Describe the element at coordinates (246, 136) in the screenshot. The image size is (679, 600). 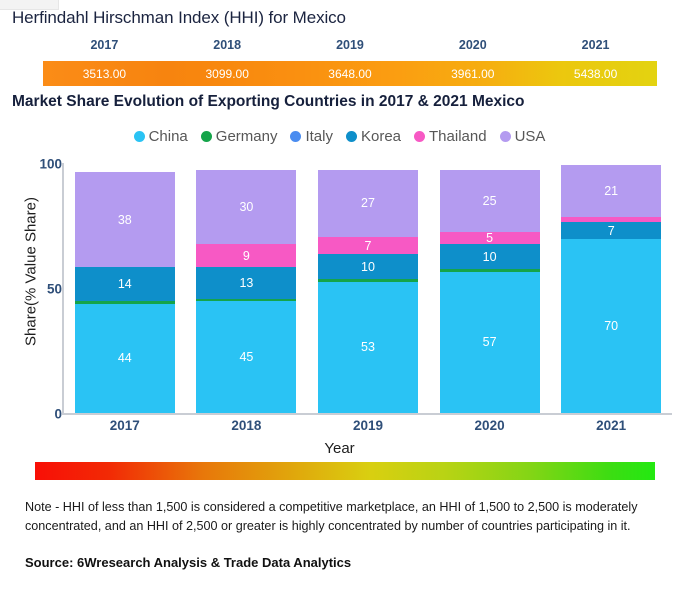
I see `legend-label: Germany` at that location.